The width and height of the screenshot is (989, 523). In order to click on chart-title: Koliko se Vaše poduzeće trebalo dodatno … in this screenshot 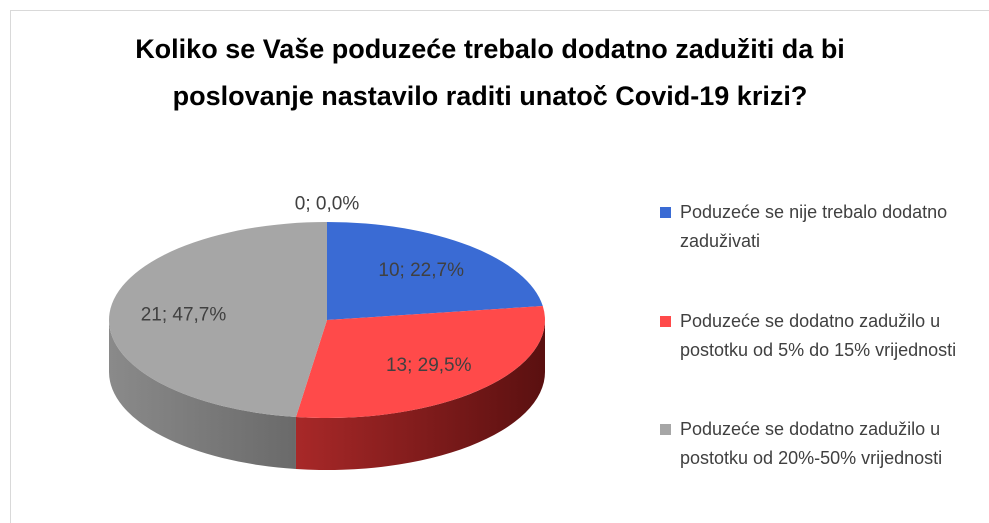, I will do `click(490, 72)`.